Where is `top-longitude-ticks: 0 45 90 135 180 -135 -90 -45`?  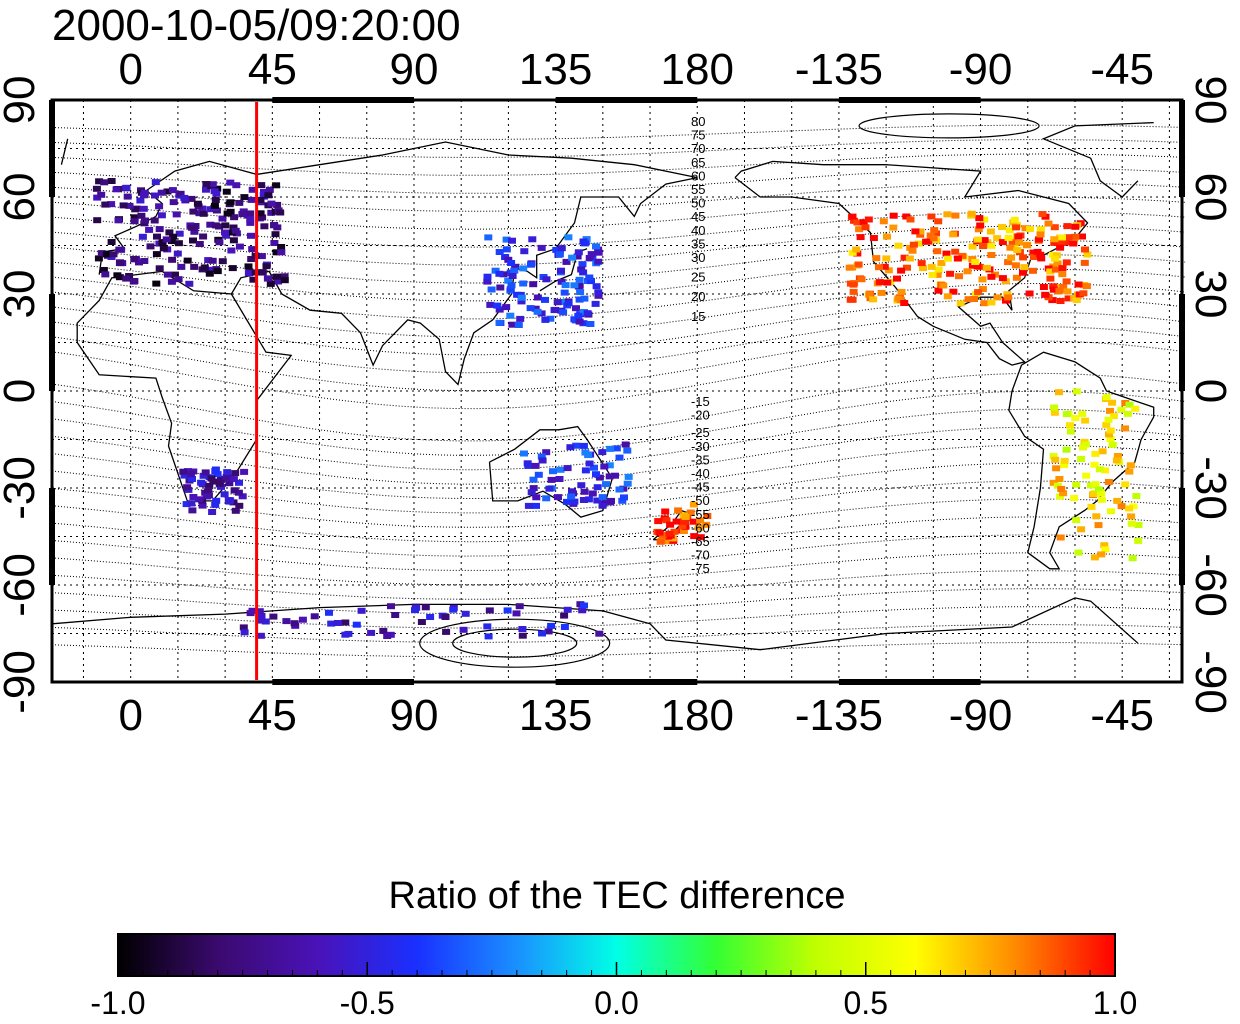 top-longitude-ticks: 0 45 90 135 180 -135 -90 -45 is located at coordinates (636, 69).